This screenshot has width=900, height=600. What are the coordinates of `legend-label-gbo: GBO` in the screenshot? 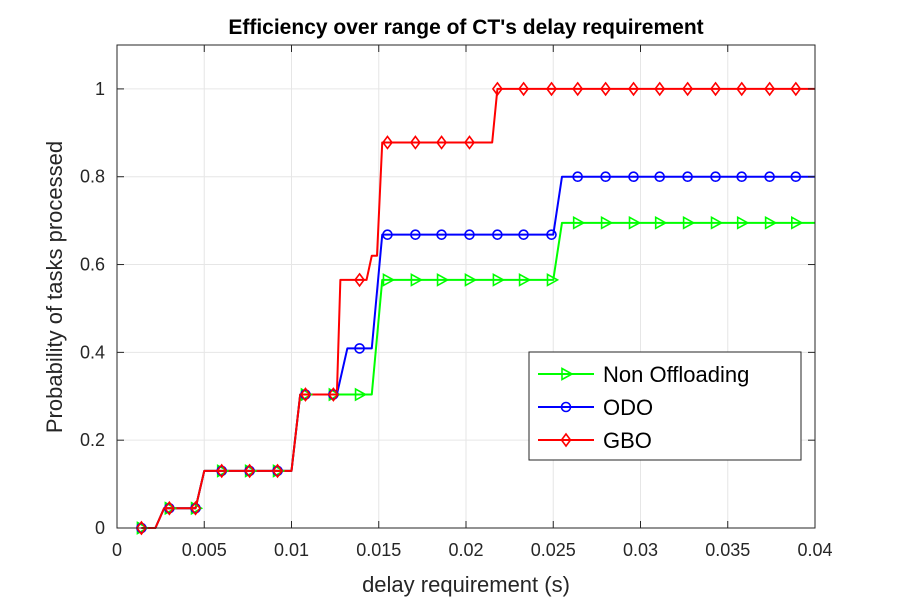 It's located at (627, 440).